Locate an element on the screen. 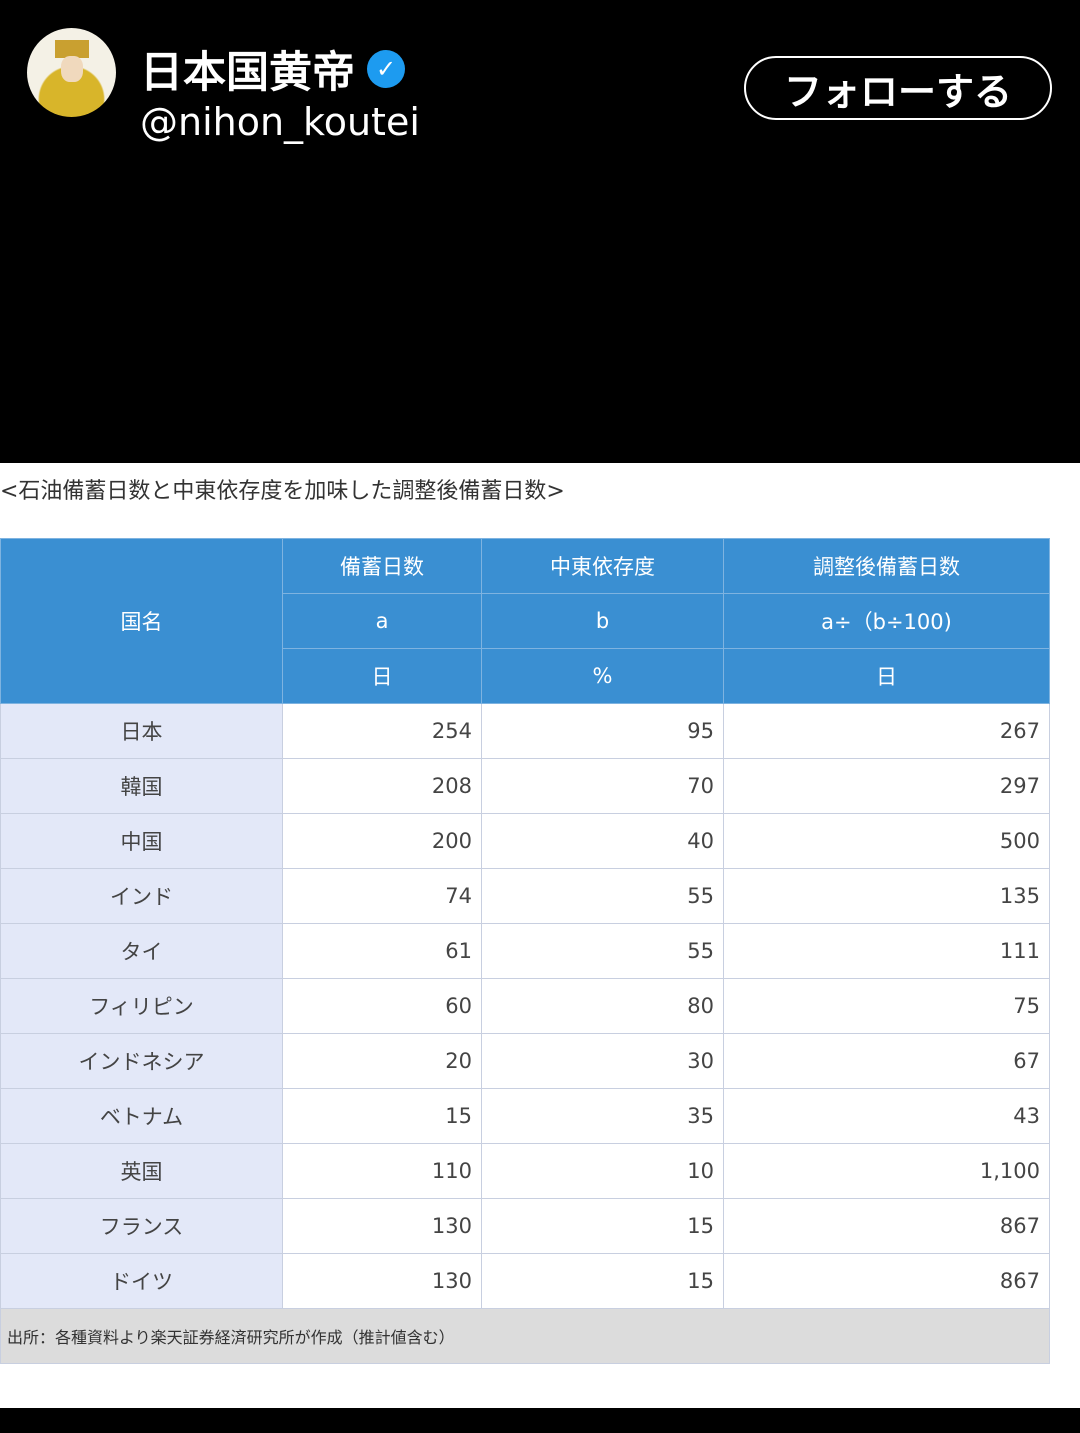 The width and height of the screenshot is (1080, 1433). mideast-dependency-cell: 80 is located at coordinates (602, 1006).